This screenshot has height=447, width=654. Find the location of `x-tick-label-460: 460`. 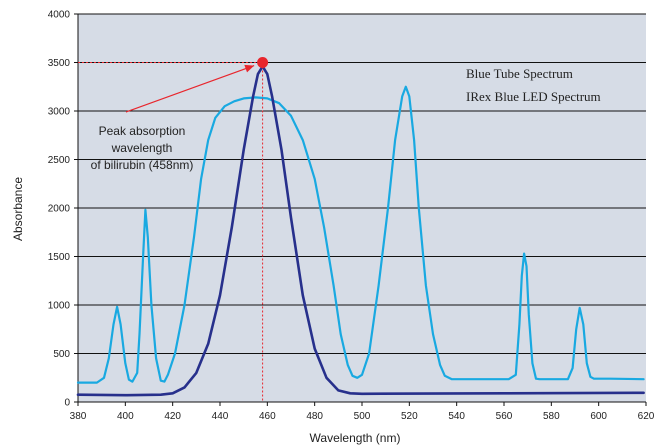

x-tick-label-460: 460 is located at coordinates (267, 416).